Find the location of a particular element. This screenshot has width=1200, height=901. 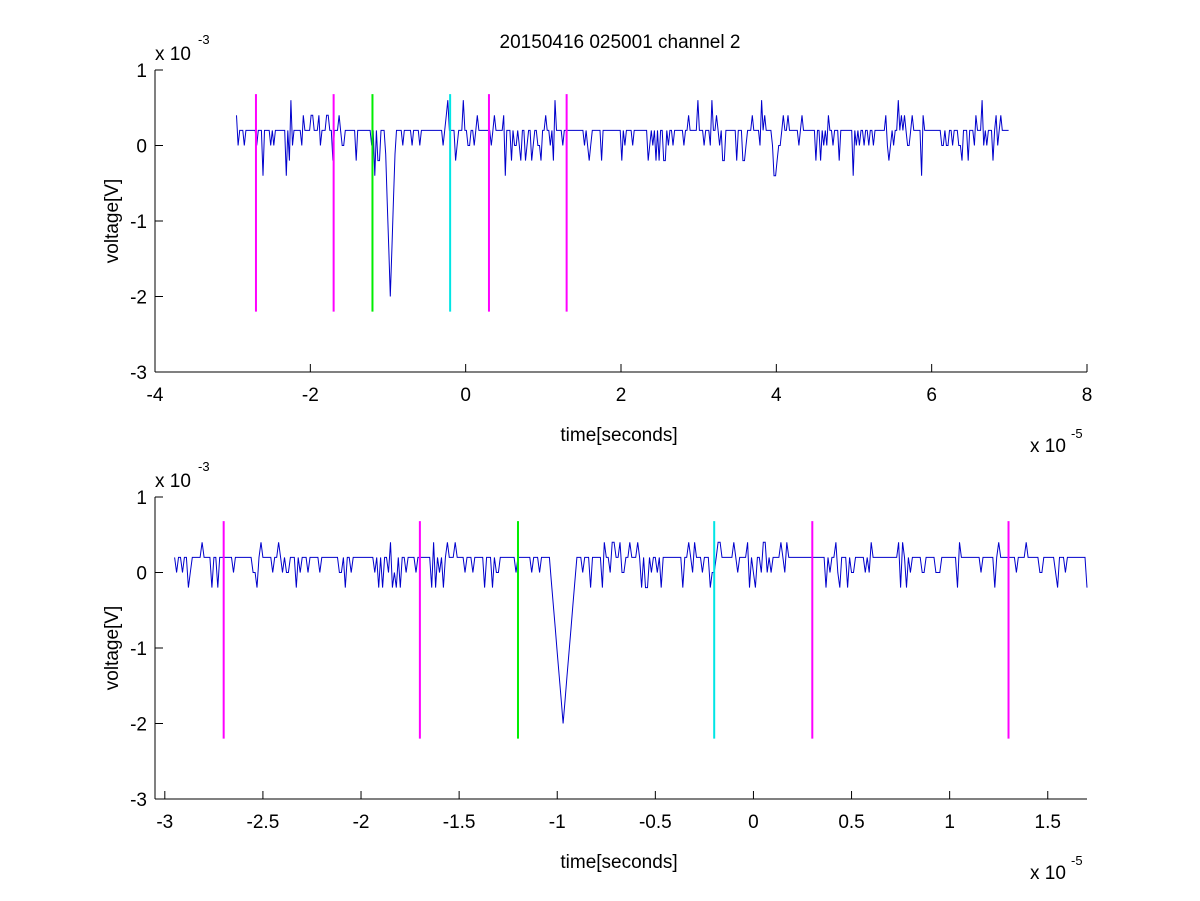

x-tick-label: -2.5 is located at coordinates (263, 822).